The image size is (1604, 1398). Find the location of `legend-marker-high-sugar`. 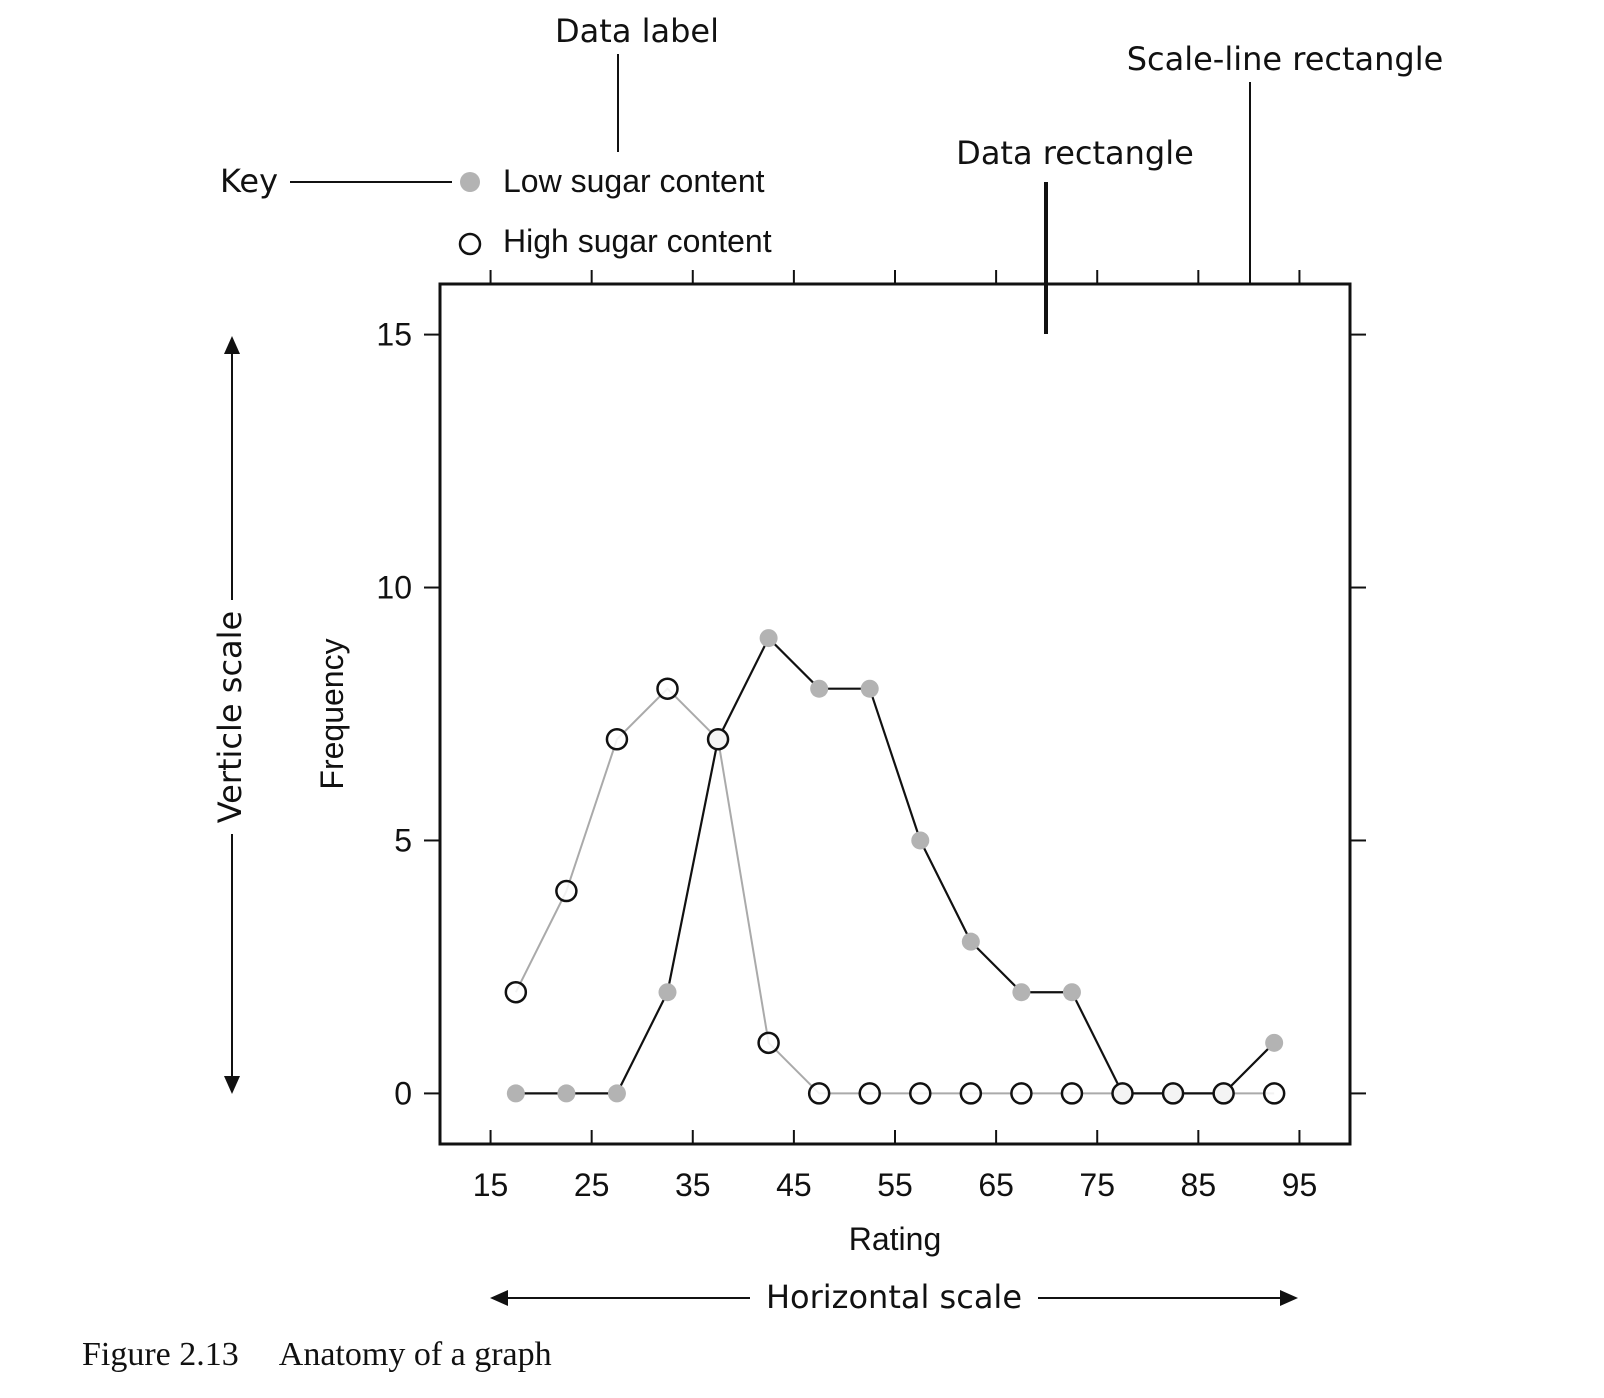

legend-marker-high-sugar is located at coordinates (470, 244).